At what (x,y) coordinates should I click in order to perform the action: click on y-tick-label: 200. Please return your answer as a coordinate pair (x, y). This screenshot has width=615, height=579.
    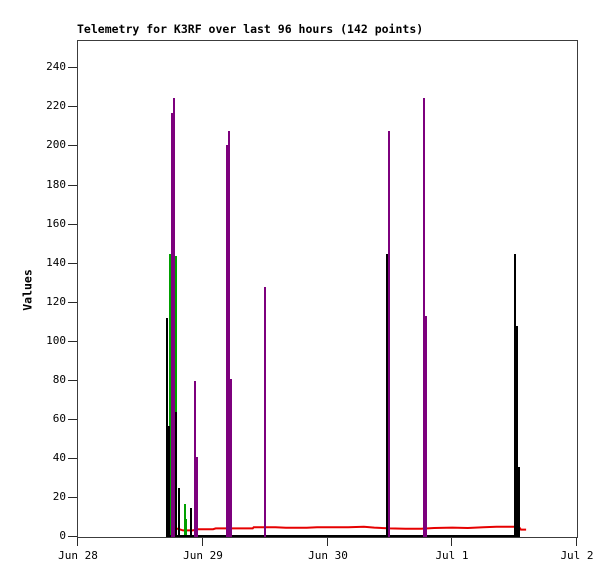
    Looking at the image, I should click on (56, 144).